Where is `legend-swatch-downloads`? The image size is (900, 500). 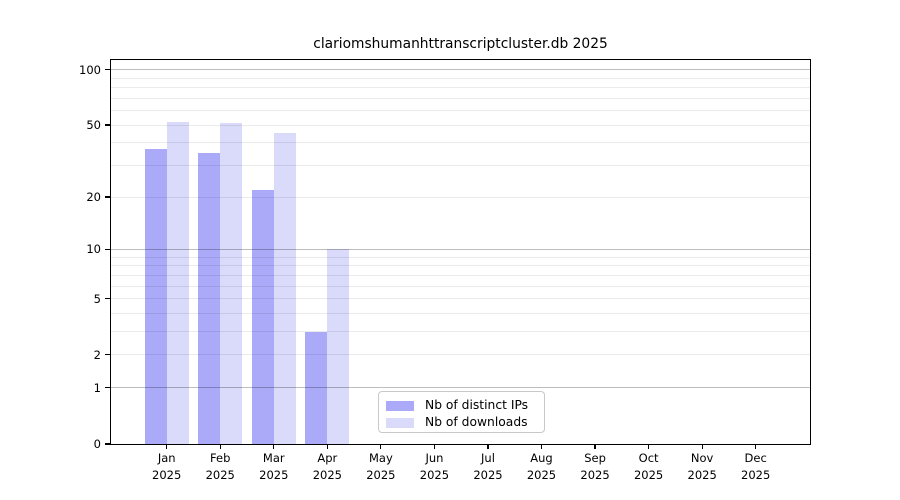 legend-swatch-downloads is located at coordinates (400, 422).